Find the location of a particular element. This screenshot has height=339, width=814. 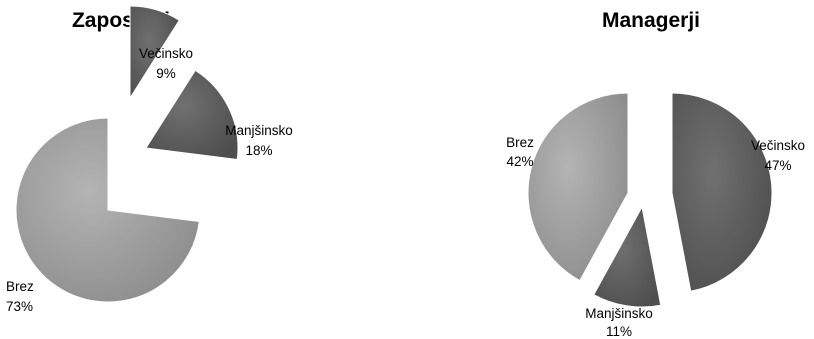

slice-label-manjsinsko-managerji: Manjšinsko 11% is located at coordinates (619, 322).